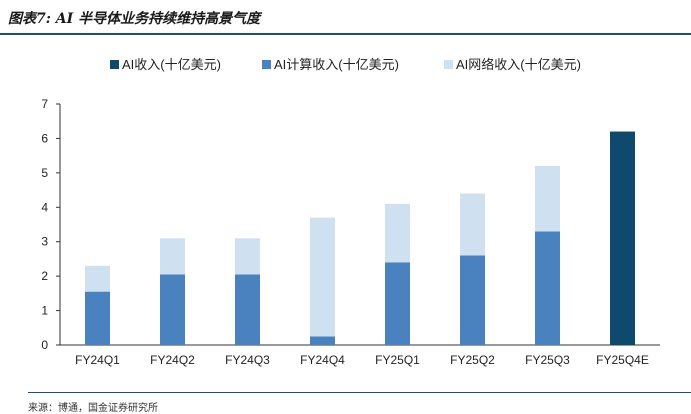 The image size is (691, 414). I want to click on x-tick-label: FY25Q4E, so click(622, 360).